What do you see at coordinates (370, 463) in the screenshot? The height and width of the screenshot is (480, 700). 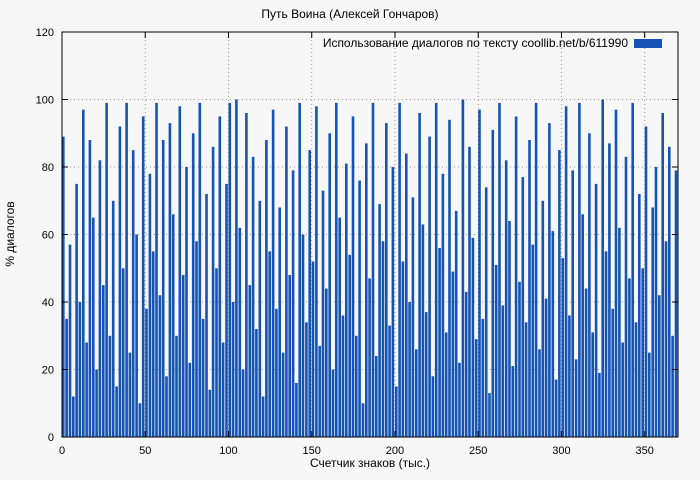 I see `x-axis-label: Счетчик знаков (тыс.)` at bounding box center [370, 463].